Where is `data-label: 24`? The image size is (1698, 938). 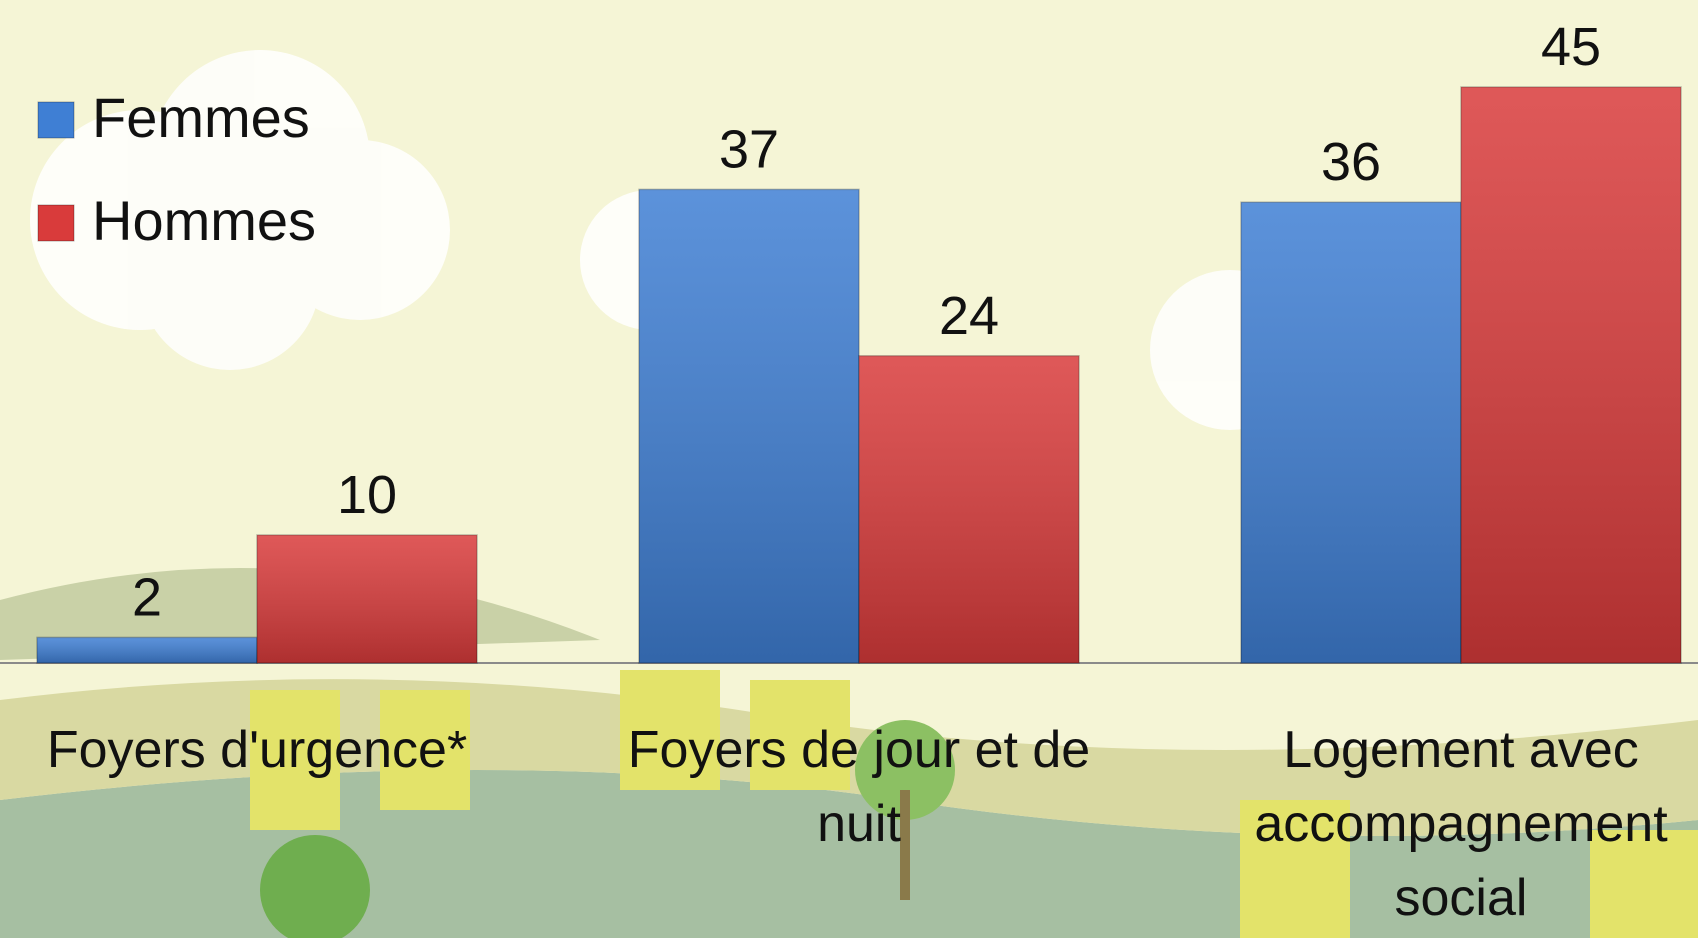 data-label: 24 is located at coordinates (969, 316).